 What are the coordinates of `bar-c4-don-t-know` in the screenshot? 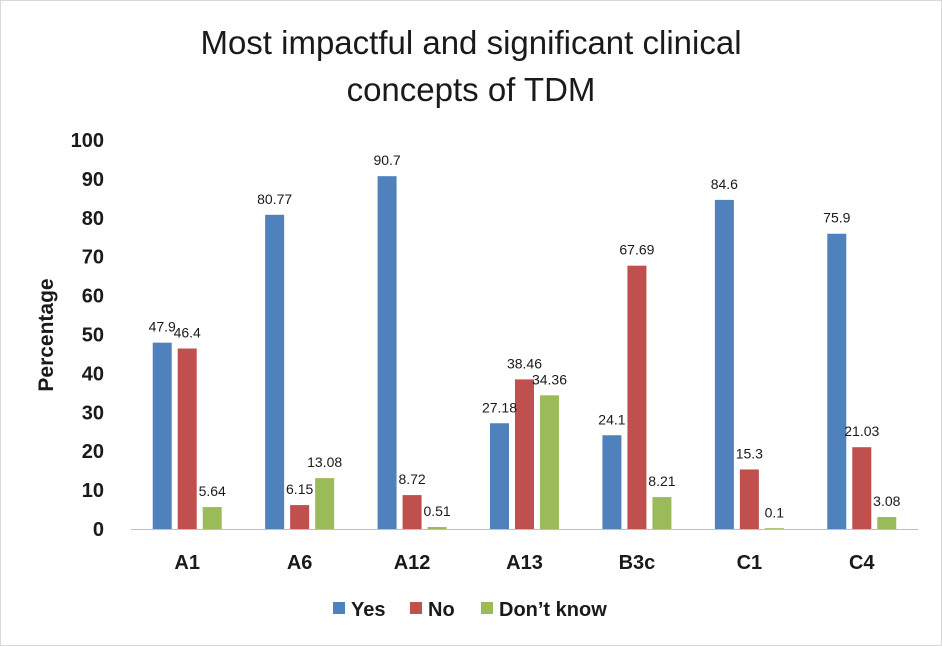 It's located at (887, 523).